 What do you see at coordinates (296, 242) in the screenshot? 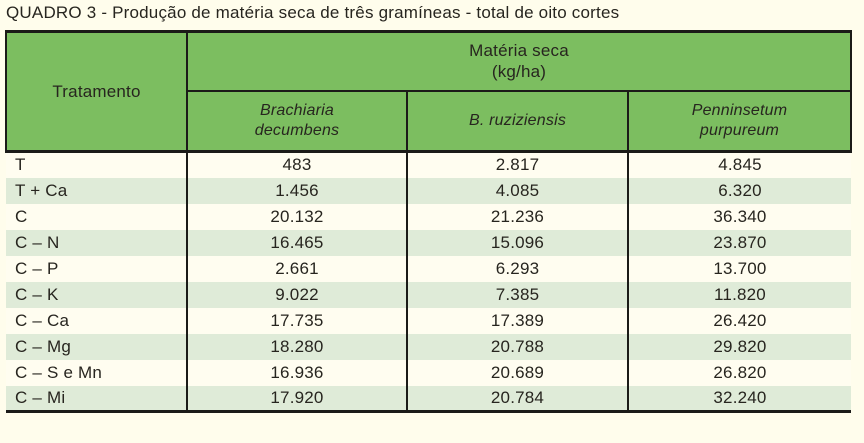
I see `value-cell: 16.465` at bounding box center [296, 242].